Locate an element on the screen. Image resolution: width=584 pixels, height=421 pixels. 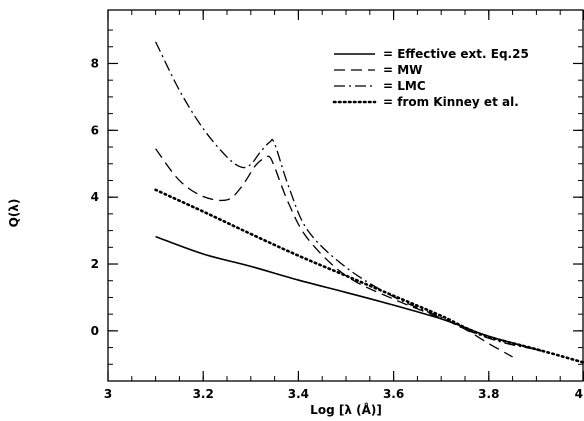
x-tick-label: 3 is located at coordinates (108, 394).